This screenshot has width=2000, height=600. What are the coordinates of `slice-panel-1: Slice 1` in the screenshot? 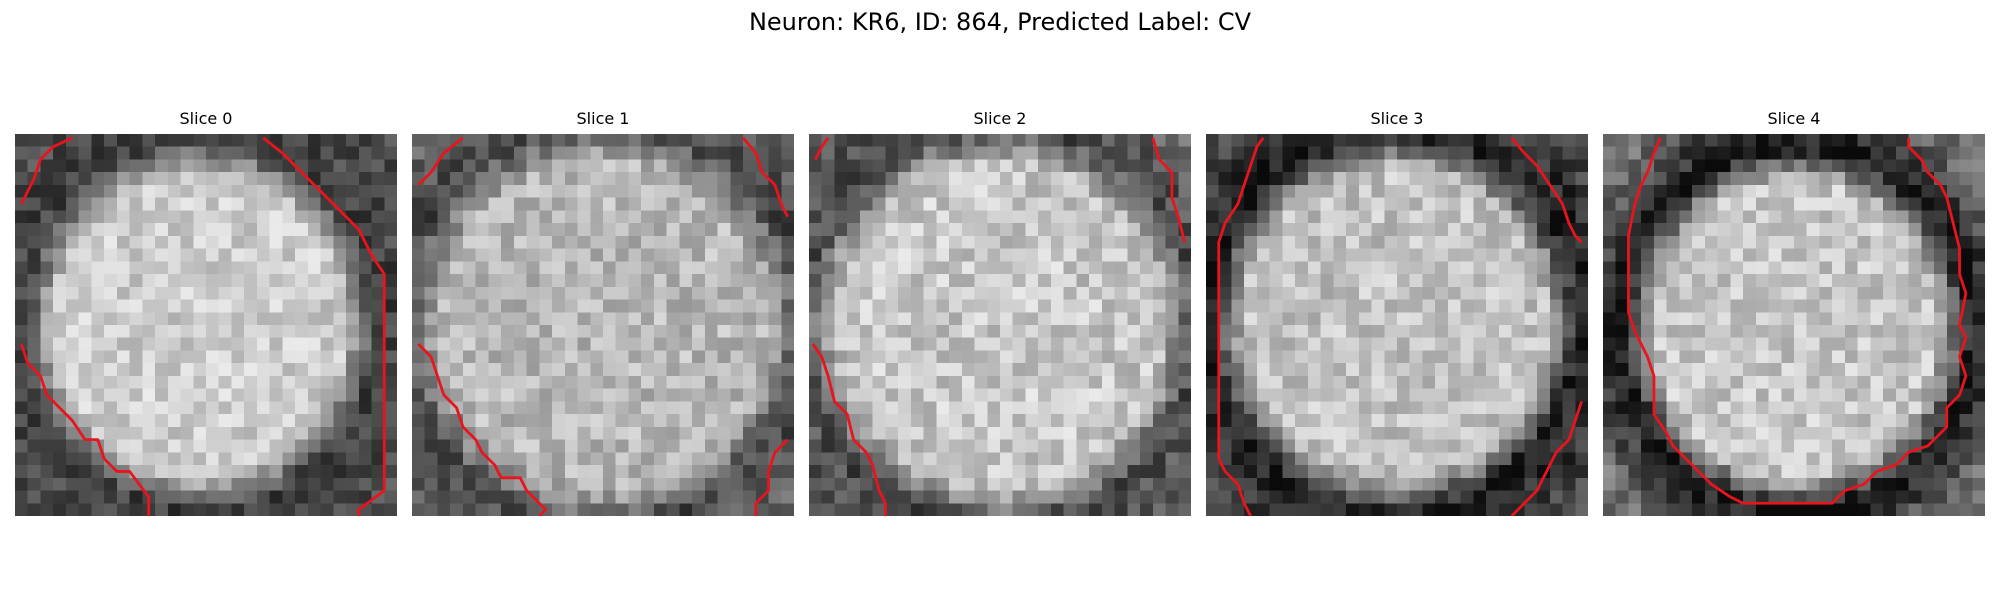 It's located at (603, 312).